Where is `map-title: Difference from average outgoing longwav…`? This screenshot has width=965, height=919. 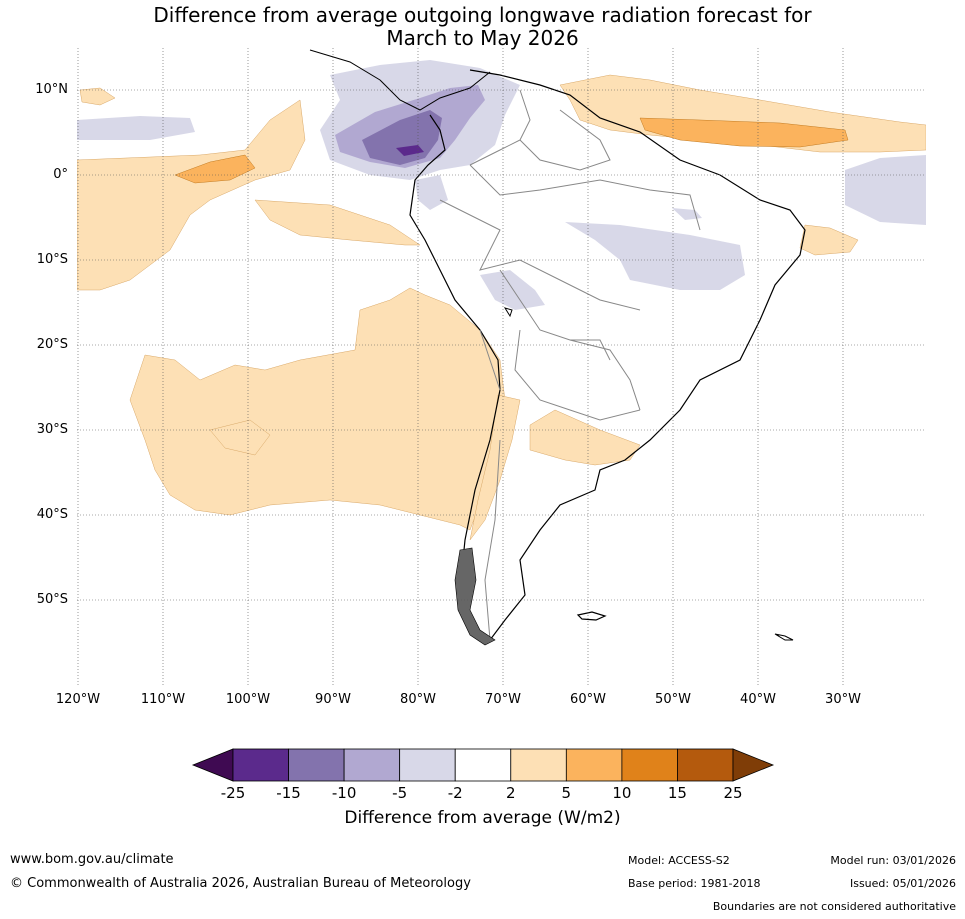 map-title: Difference from average outgoing longwav… is located at coordinates (482, 27).